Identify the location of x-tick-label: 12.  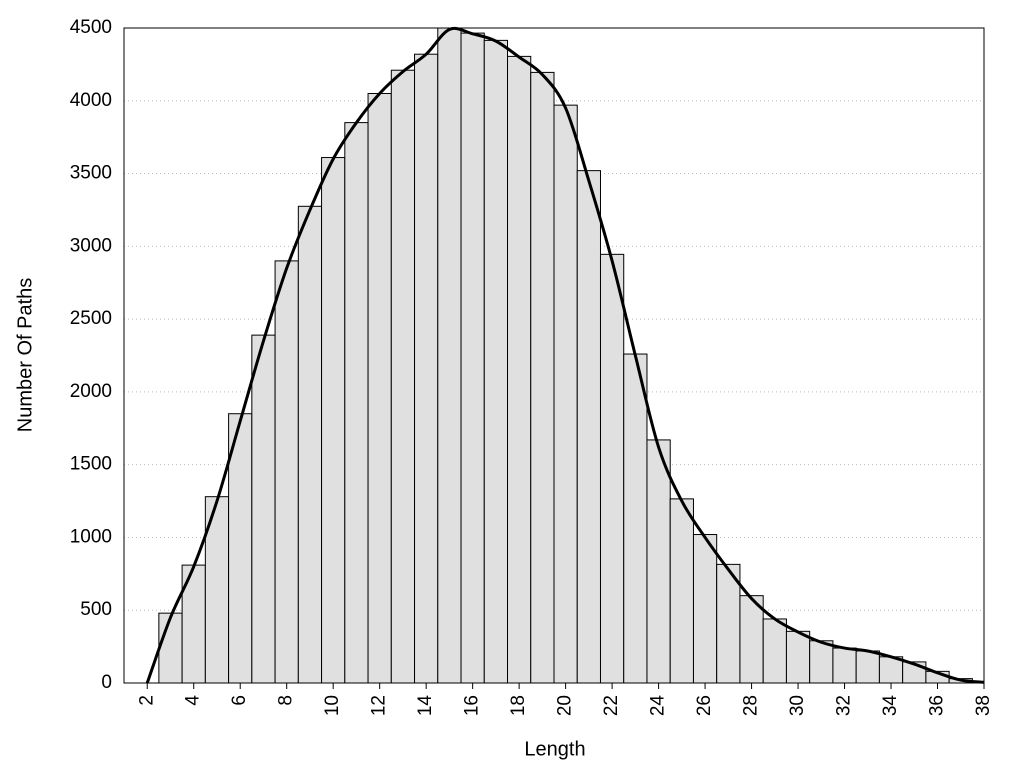
(379, 705).